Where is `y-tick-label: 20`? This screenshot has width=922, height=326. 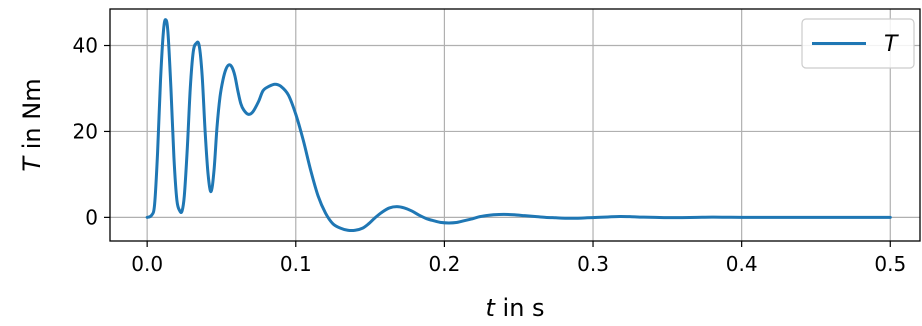 y-tick-label: 20 is located at coordinates (85, 131).